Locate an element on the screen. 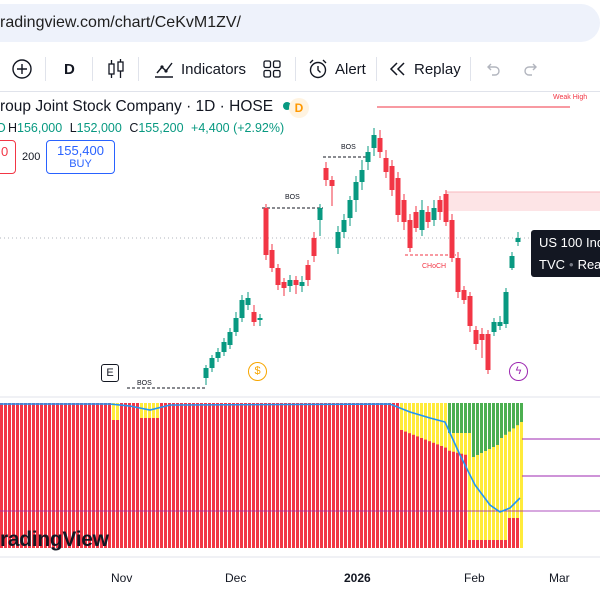 The image size is (600, 600). dividend-event-icon: $ is located at coordinates (257, 371).